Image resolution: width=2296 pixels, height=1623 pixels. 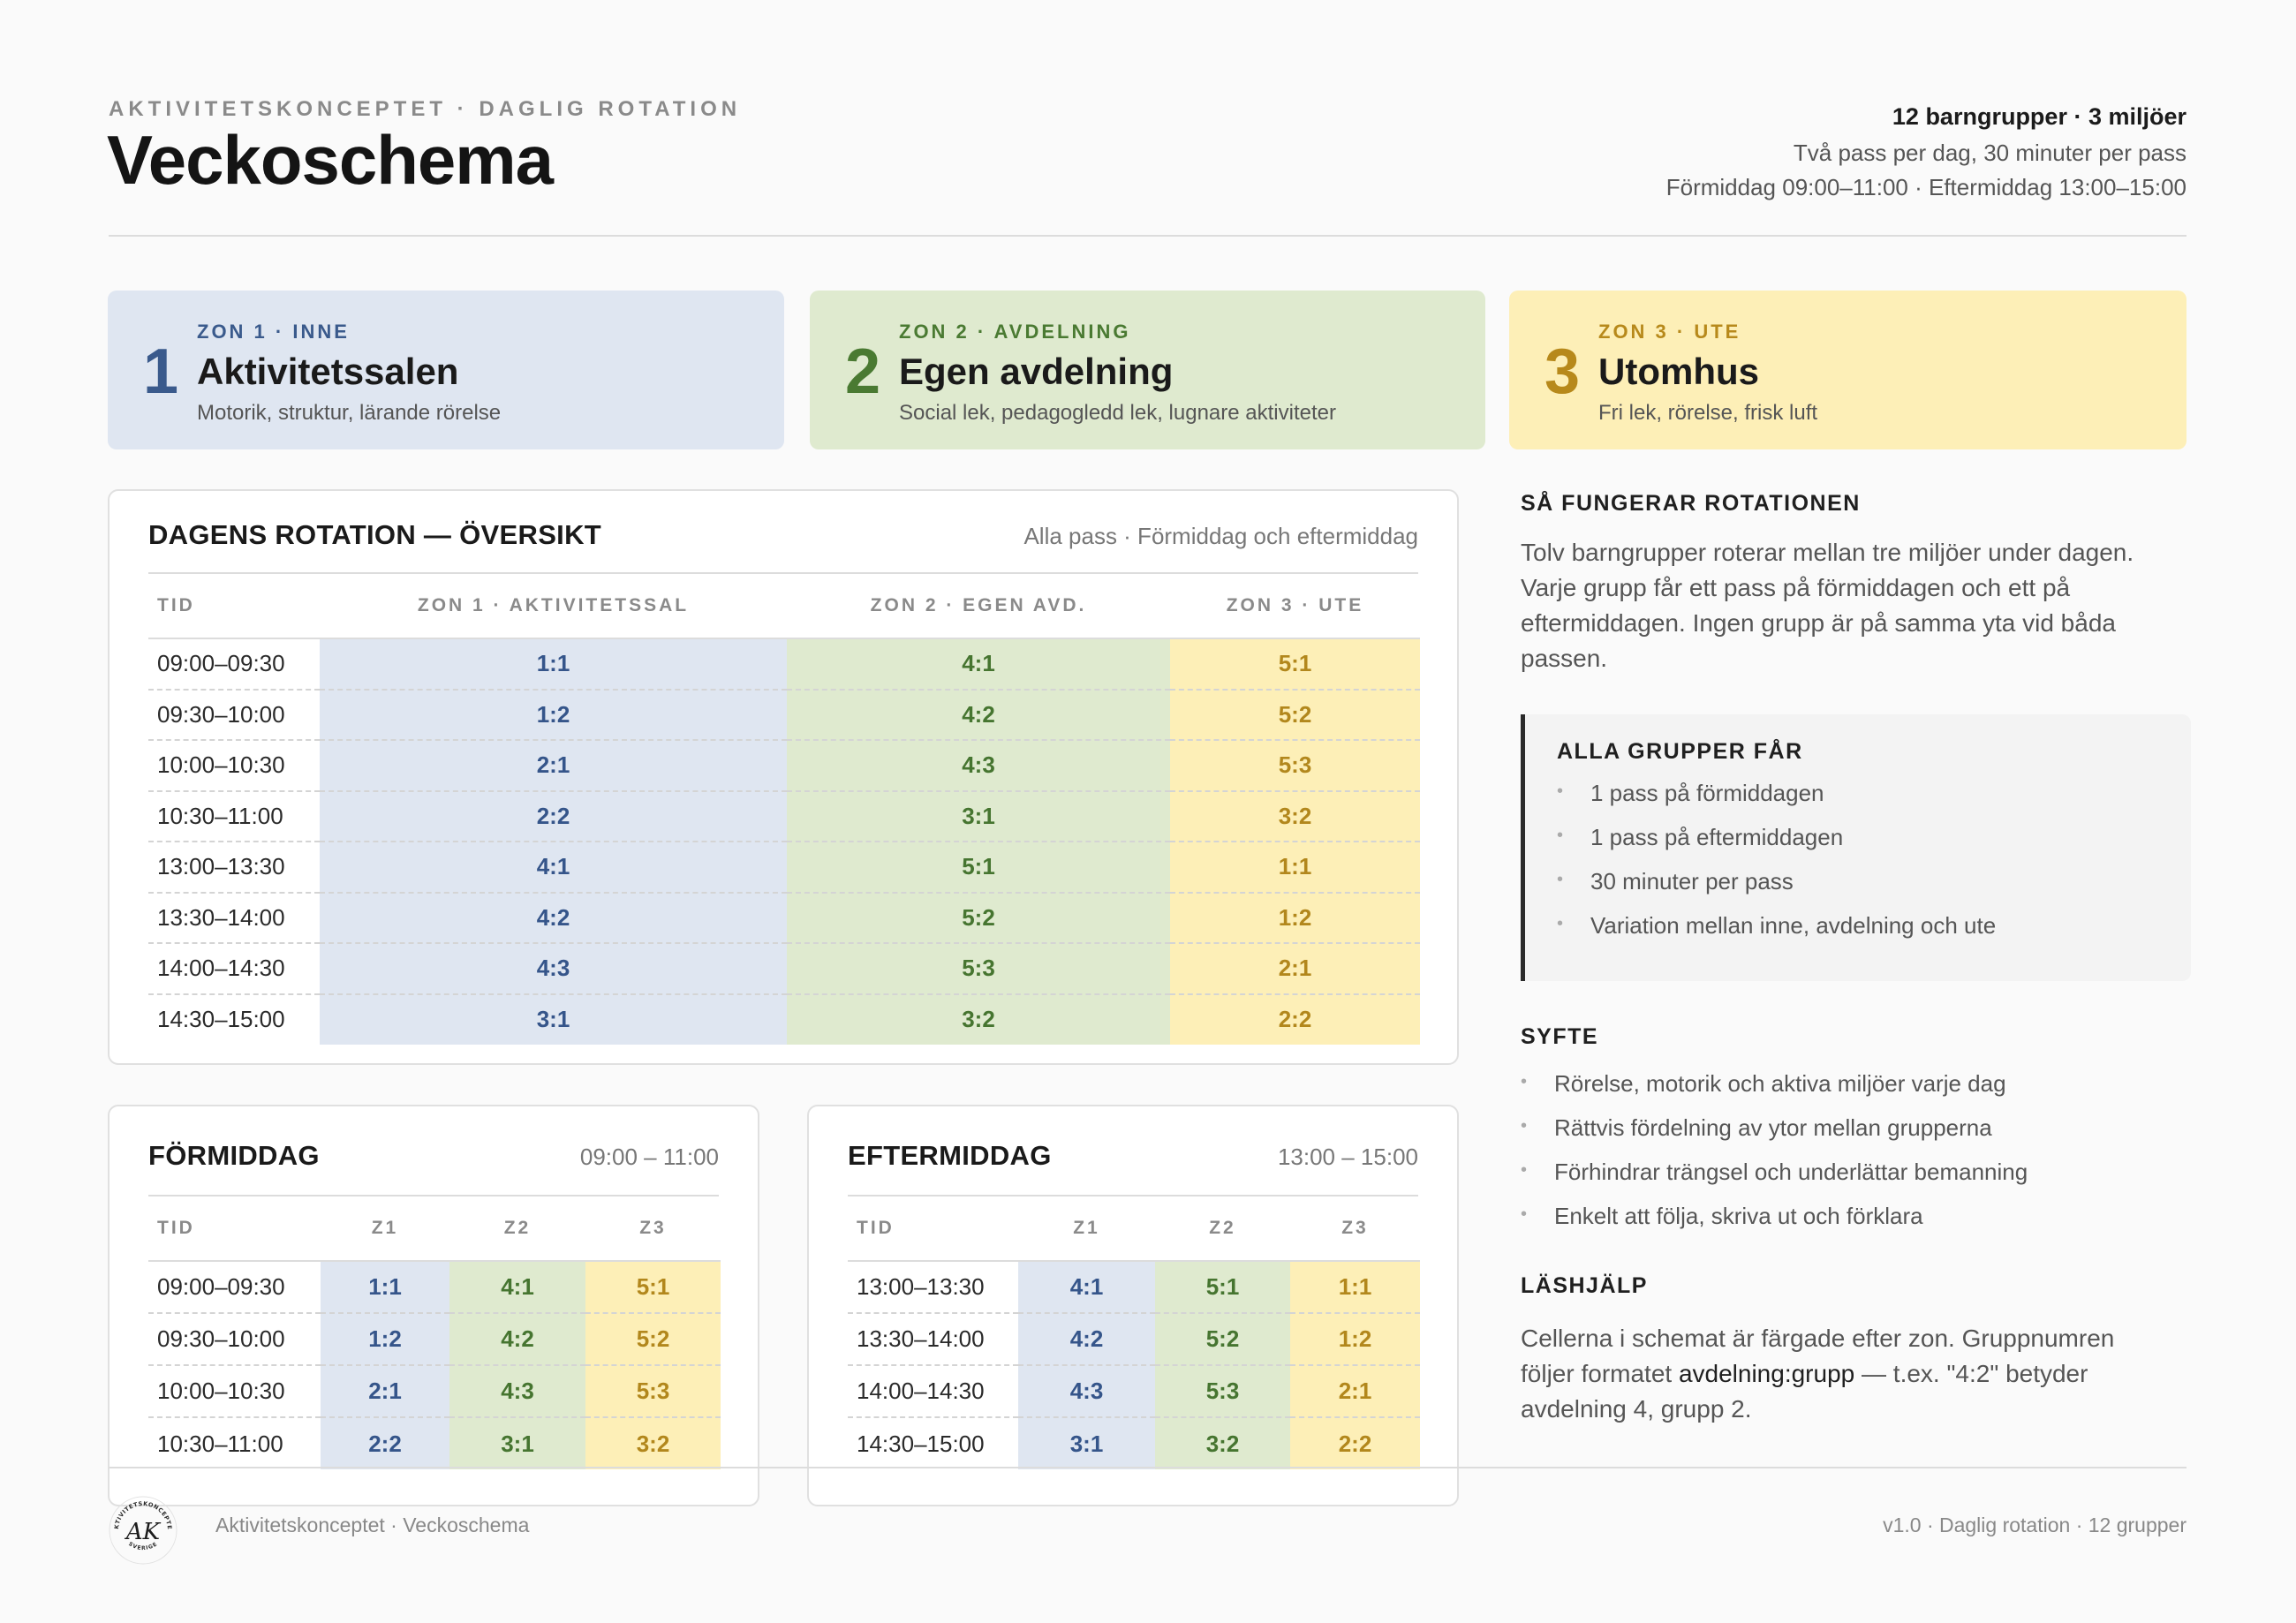 What do you see at coordinates (933, 1339) in the screenshot?
I see `time-cell: 13:30–14:00` at bounding box center [933, 1339].